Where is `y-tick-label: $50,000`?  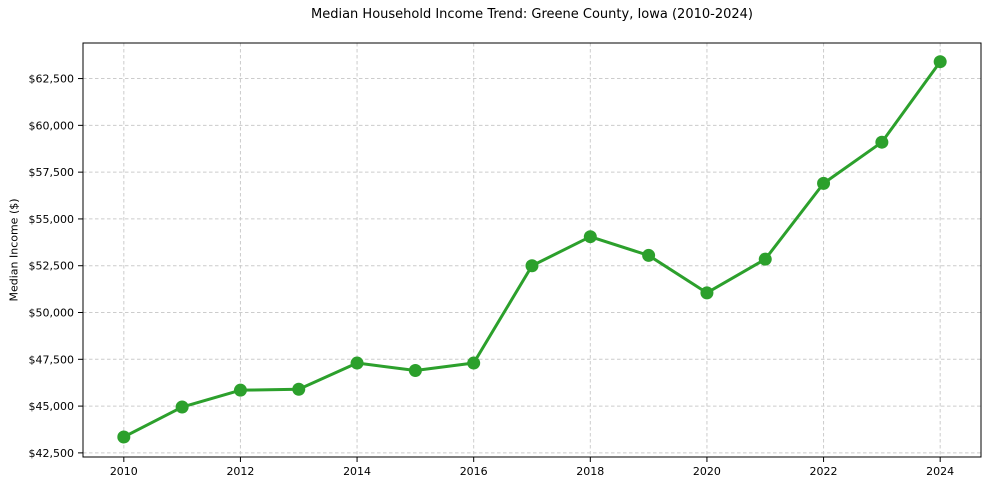 y-tick-label: $50,000 is located at coordinates (52, 313).